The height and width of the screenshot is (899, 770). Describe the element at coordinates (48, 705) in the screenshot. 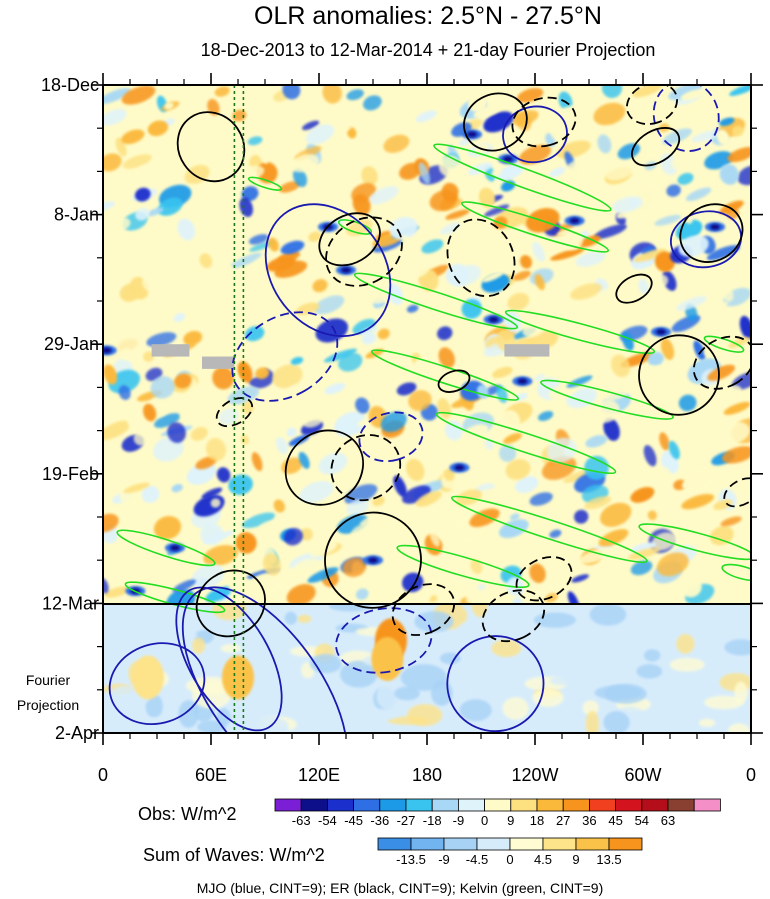

I see `projection-label-line-2: Projection` at that location.